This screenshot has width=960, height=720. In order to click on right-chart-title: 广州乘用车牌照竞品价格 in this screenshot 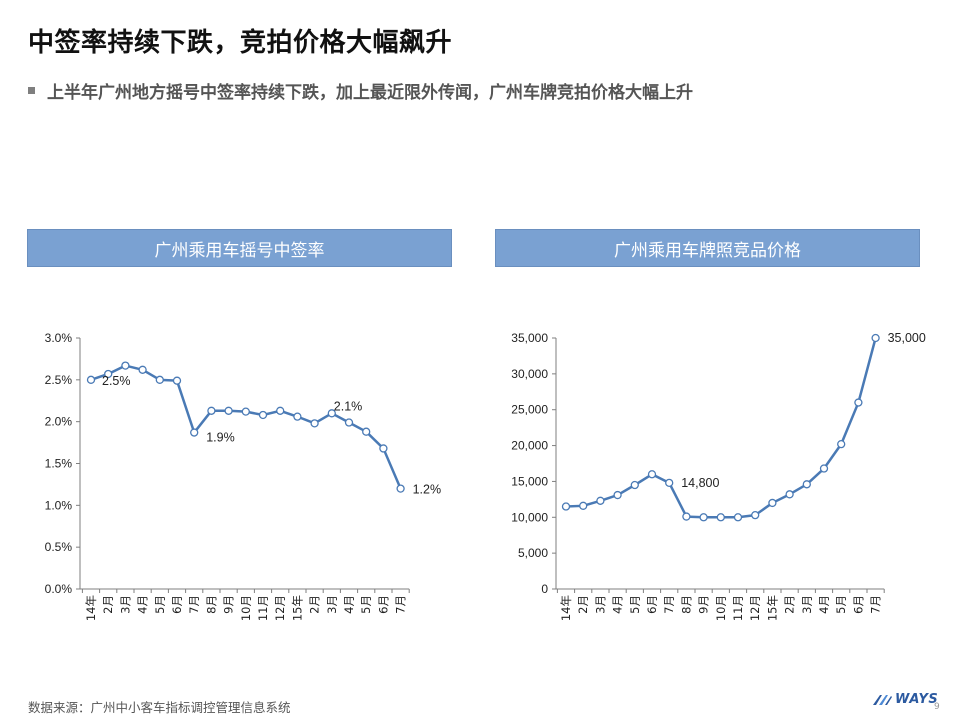, I will do `click(707, 250)`.